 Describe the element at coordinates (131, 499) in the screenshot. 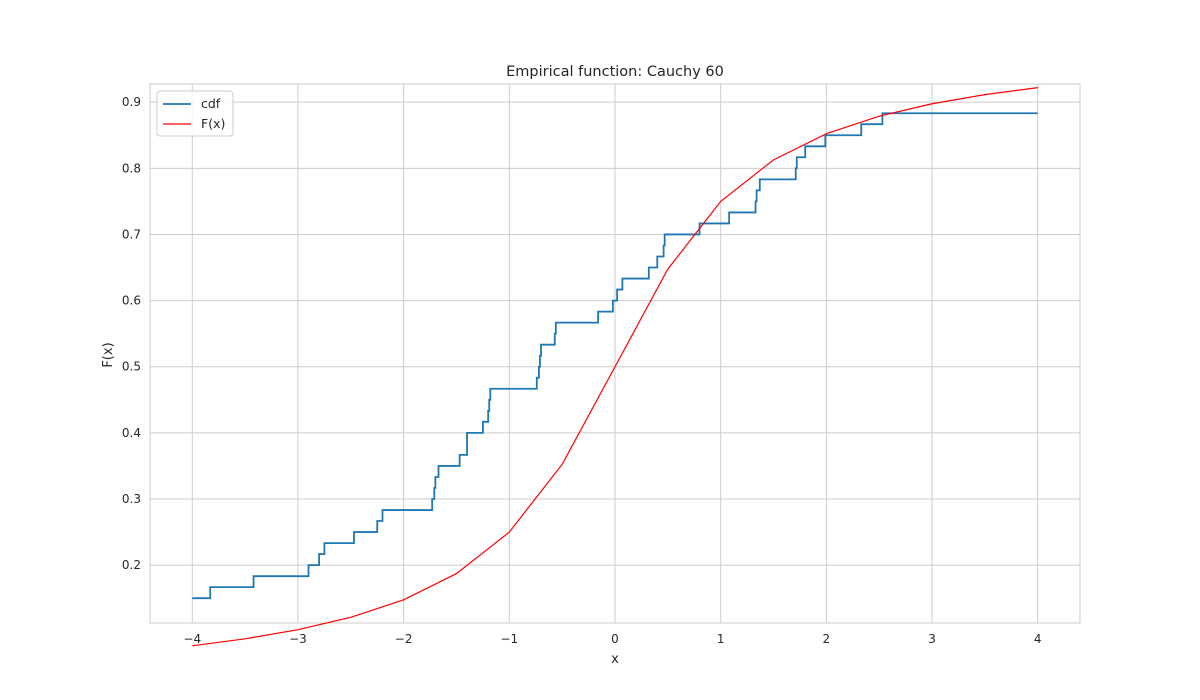

I see `y-tick-label: 0.3` at that location.